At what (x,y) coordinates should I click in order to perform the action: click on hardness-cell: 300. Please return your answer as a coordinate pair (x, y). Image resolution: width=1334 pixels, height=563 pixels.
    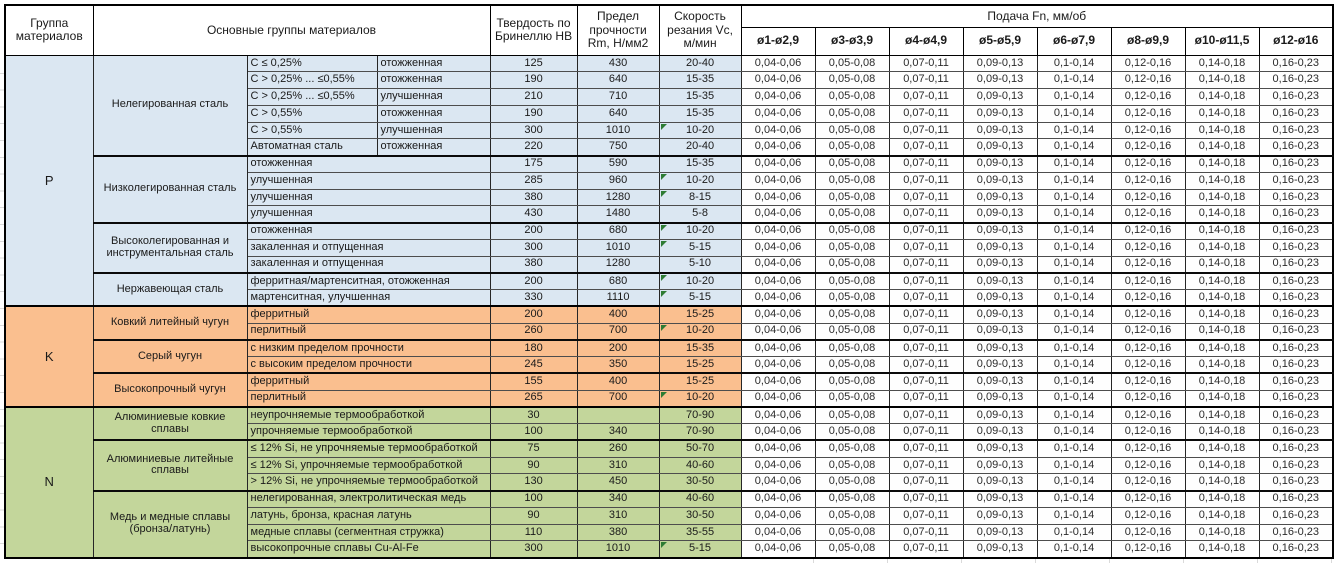
    Looking at the image, I should click on (533, 130).